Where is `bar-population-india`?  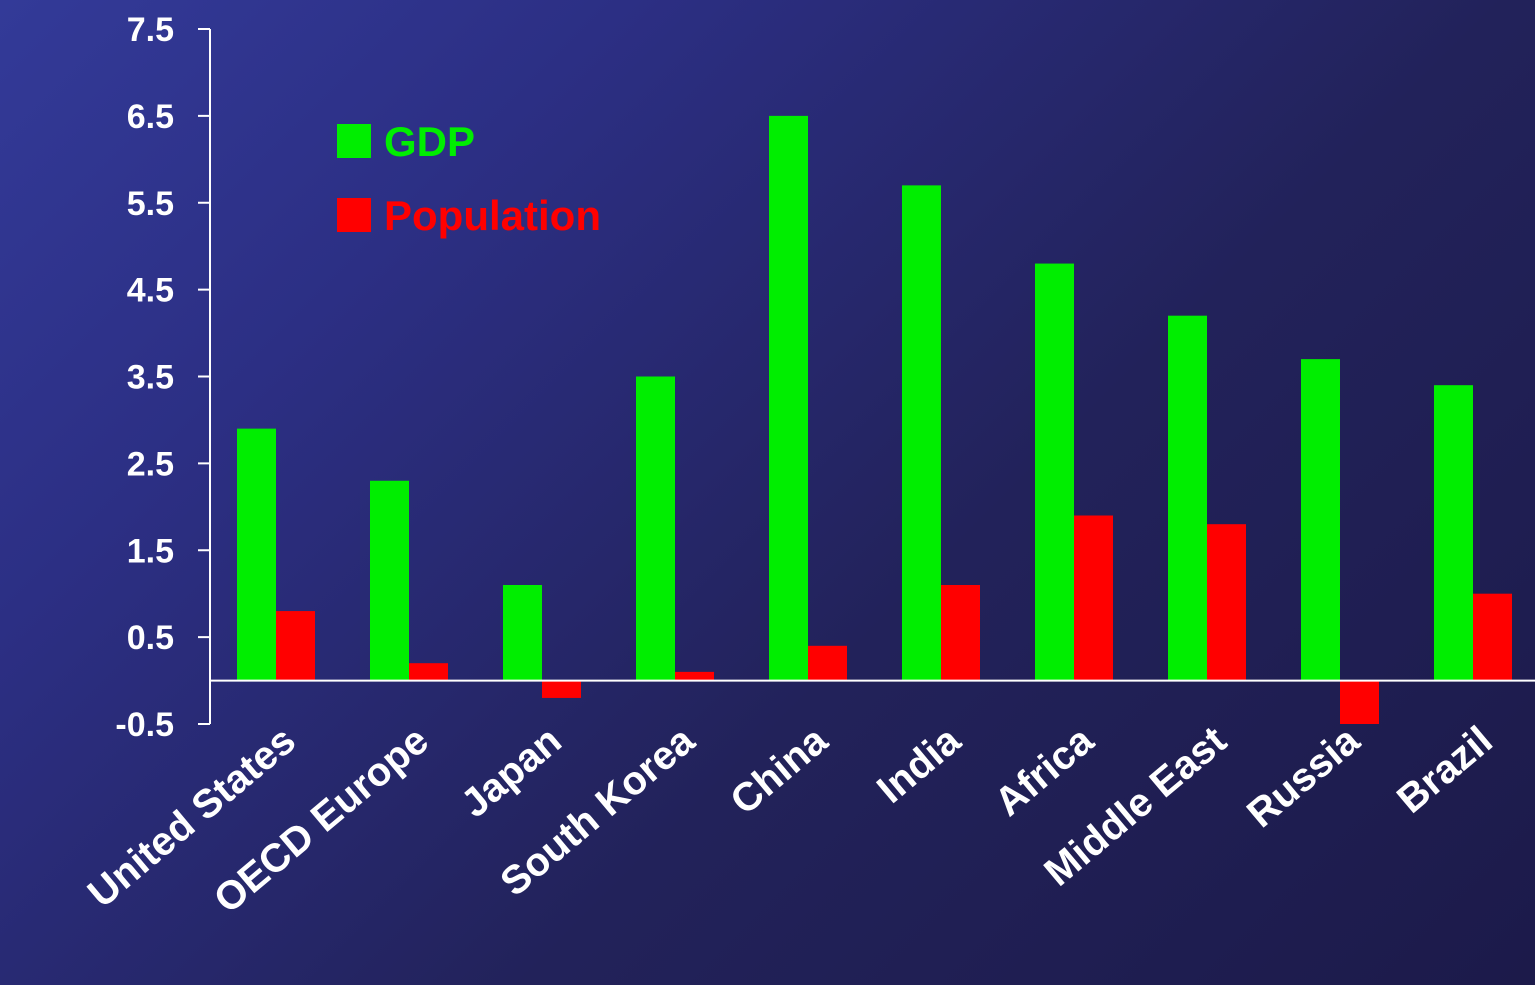 bar-population-india is located at coordinates (960, 633).